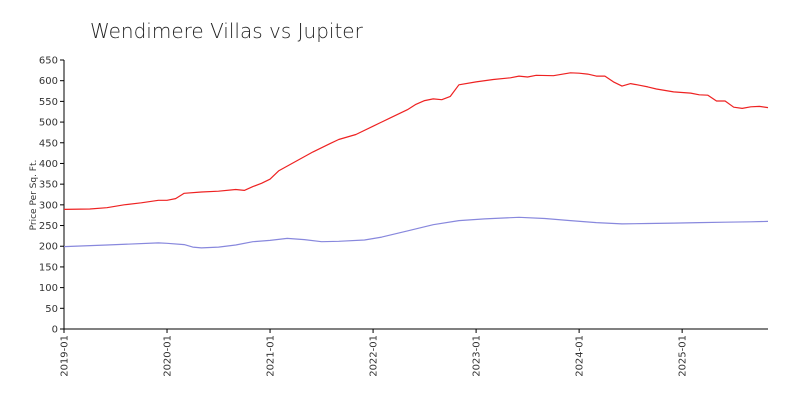  I want to click on x-tick-label: 2023-01, so click(477, 356).